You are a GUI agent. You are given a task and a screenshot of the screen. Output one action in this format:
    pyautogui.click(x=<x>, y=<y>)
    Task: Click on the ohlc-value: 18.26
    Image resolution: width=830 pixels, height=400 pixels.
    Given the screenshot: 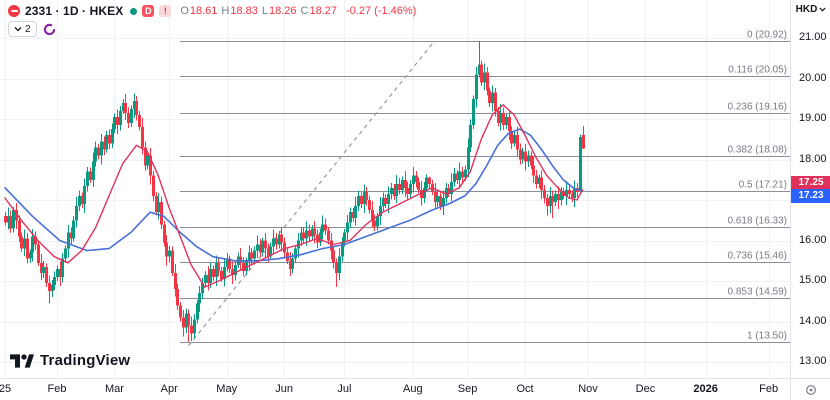 What is the action you would take?
    pyautogui.click(x=283, y=11)
    